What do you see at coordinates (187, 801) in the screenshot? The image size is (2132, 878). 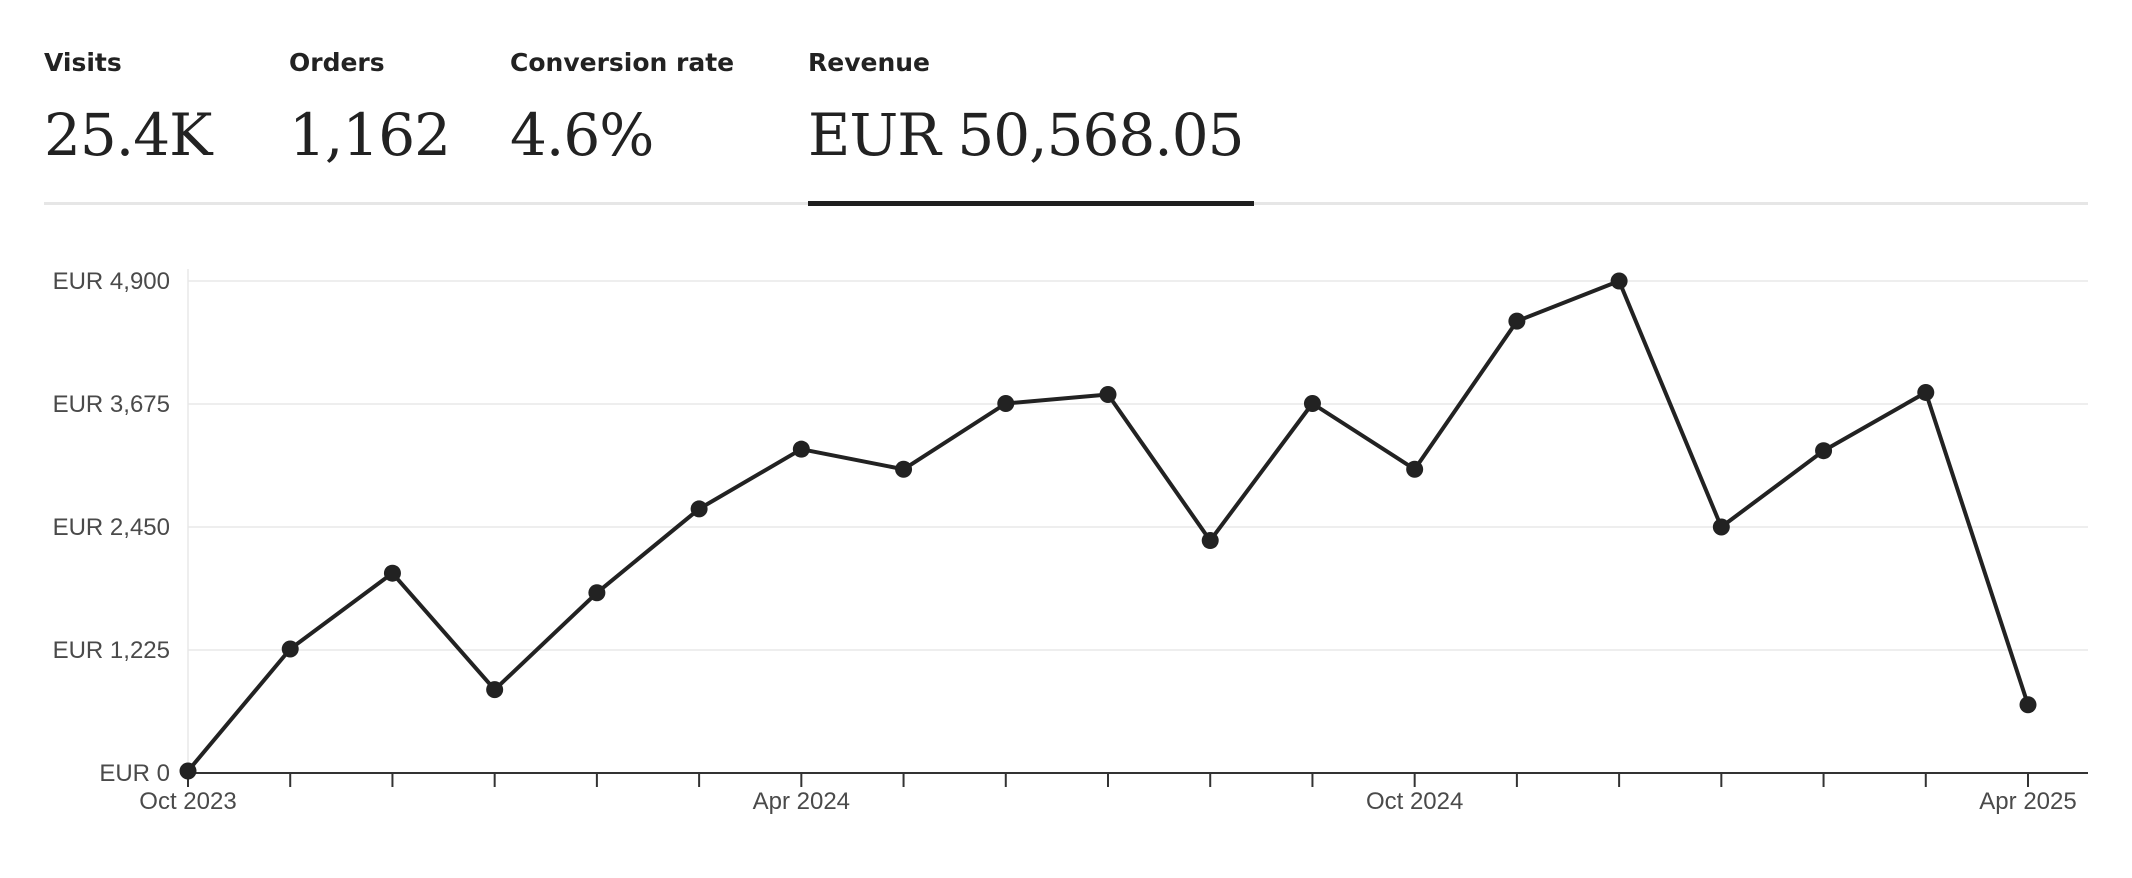 I see `x-tick-label: Oct 2023` at bounding box center [187, 801].